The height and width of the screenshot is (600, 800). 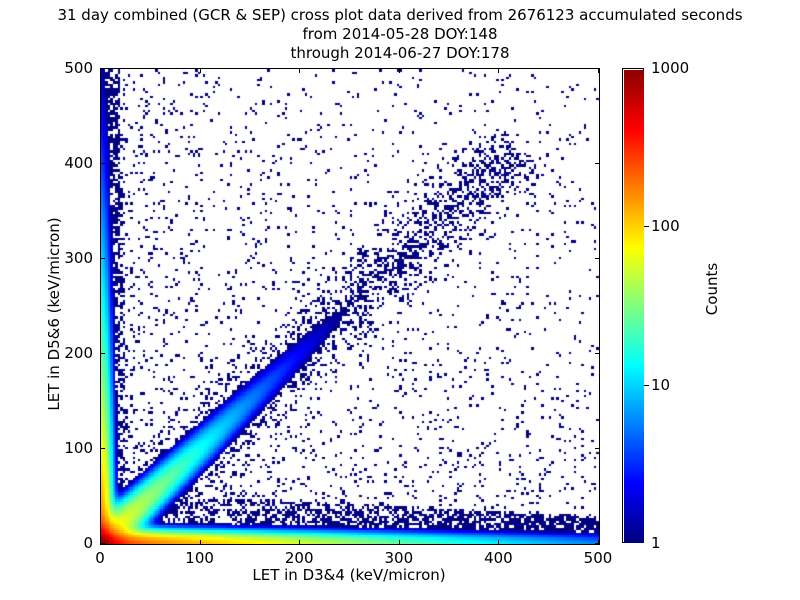 I want to click on x-tick-label: 200, so click(x=299, y=558).